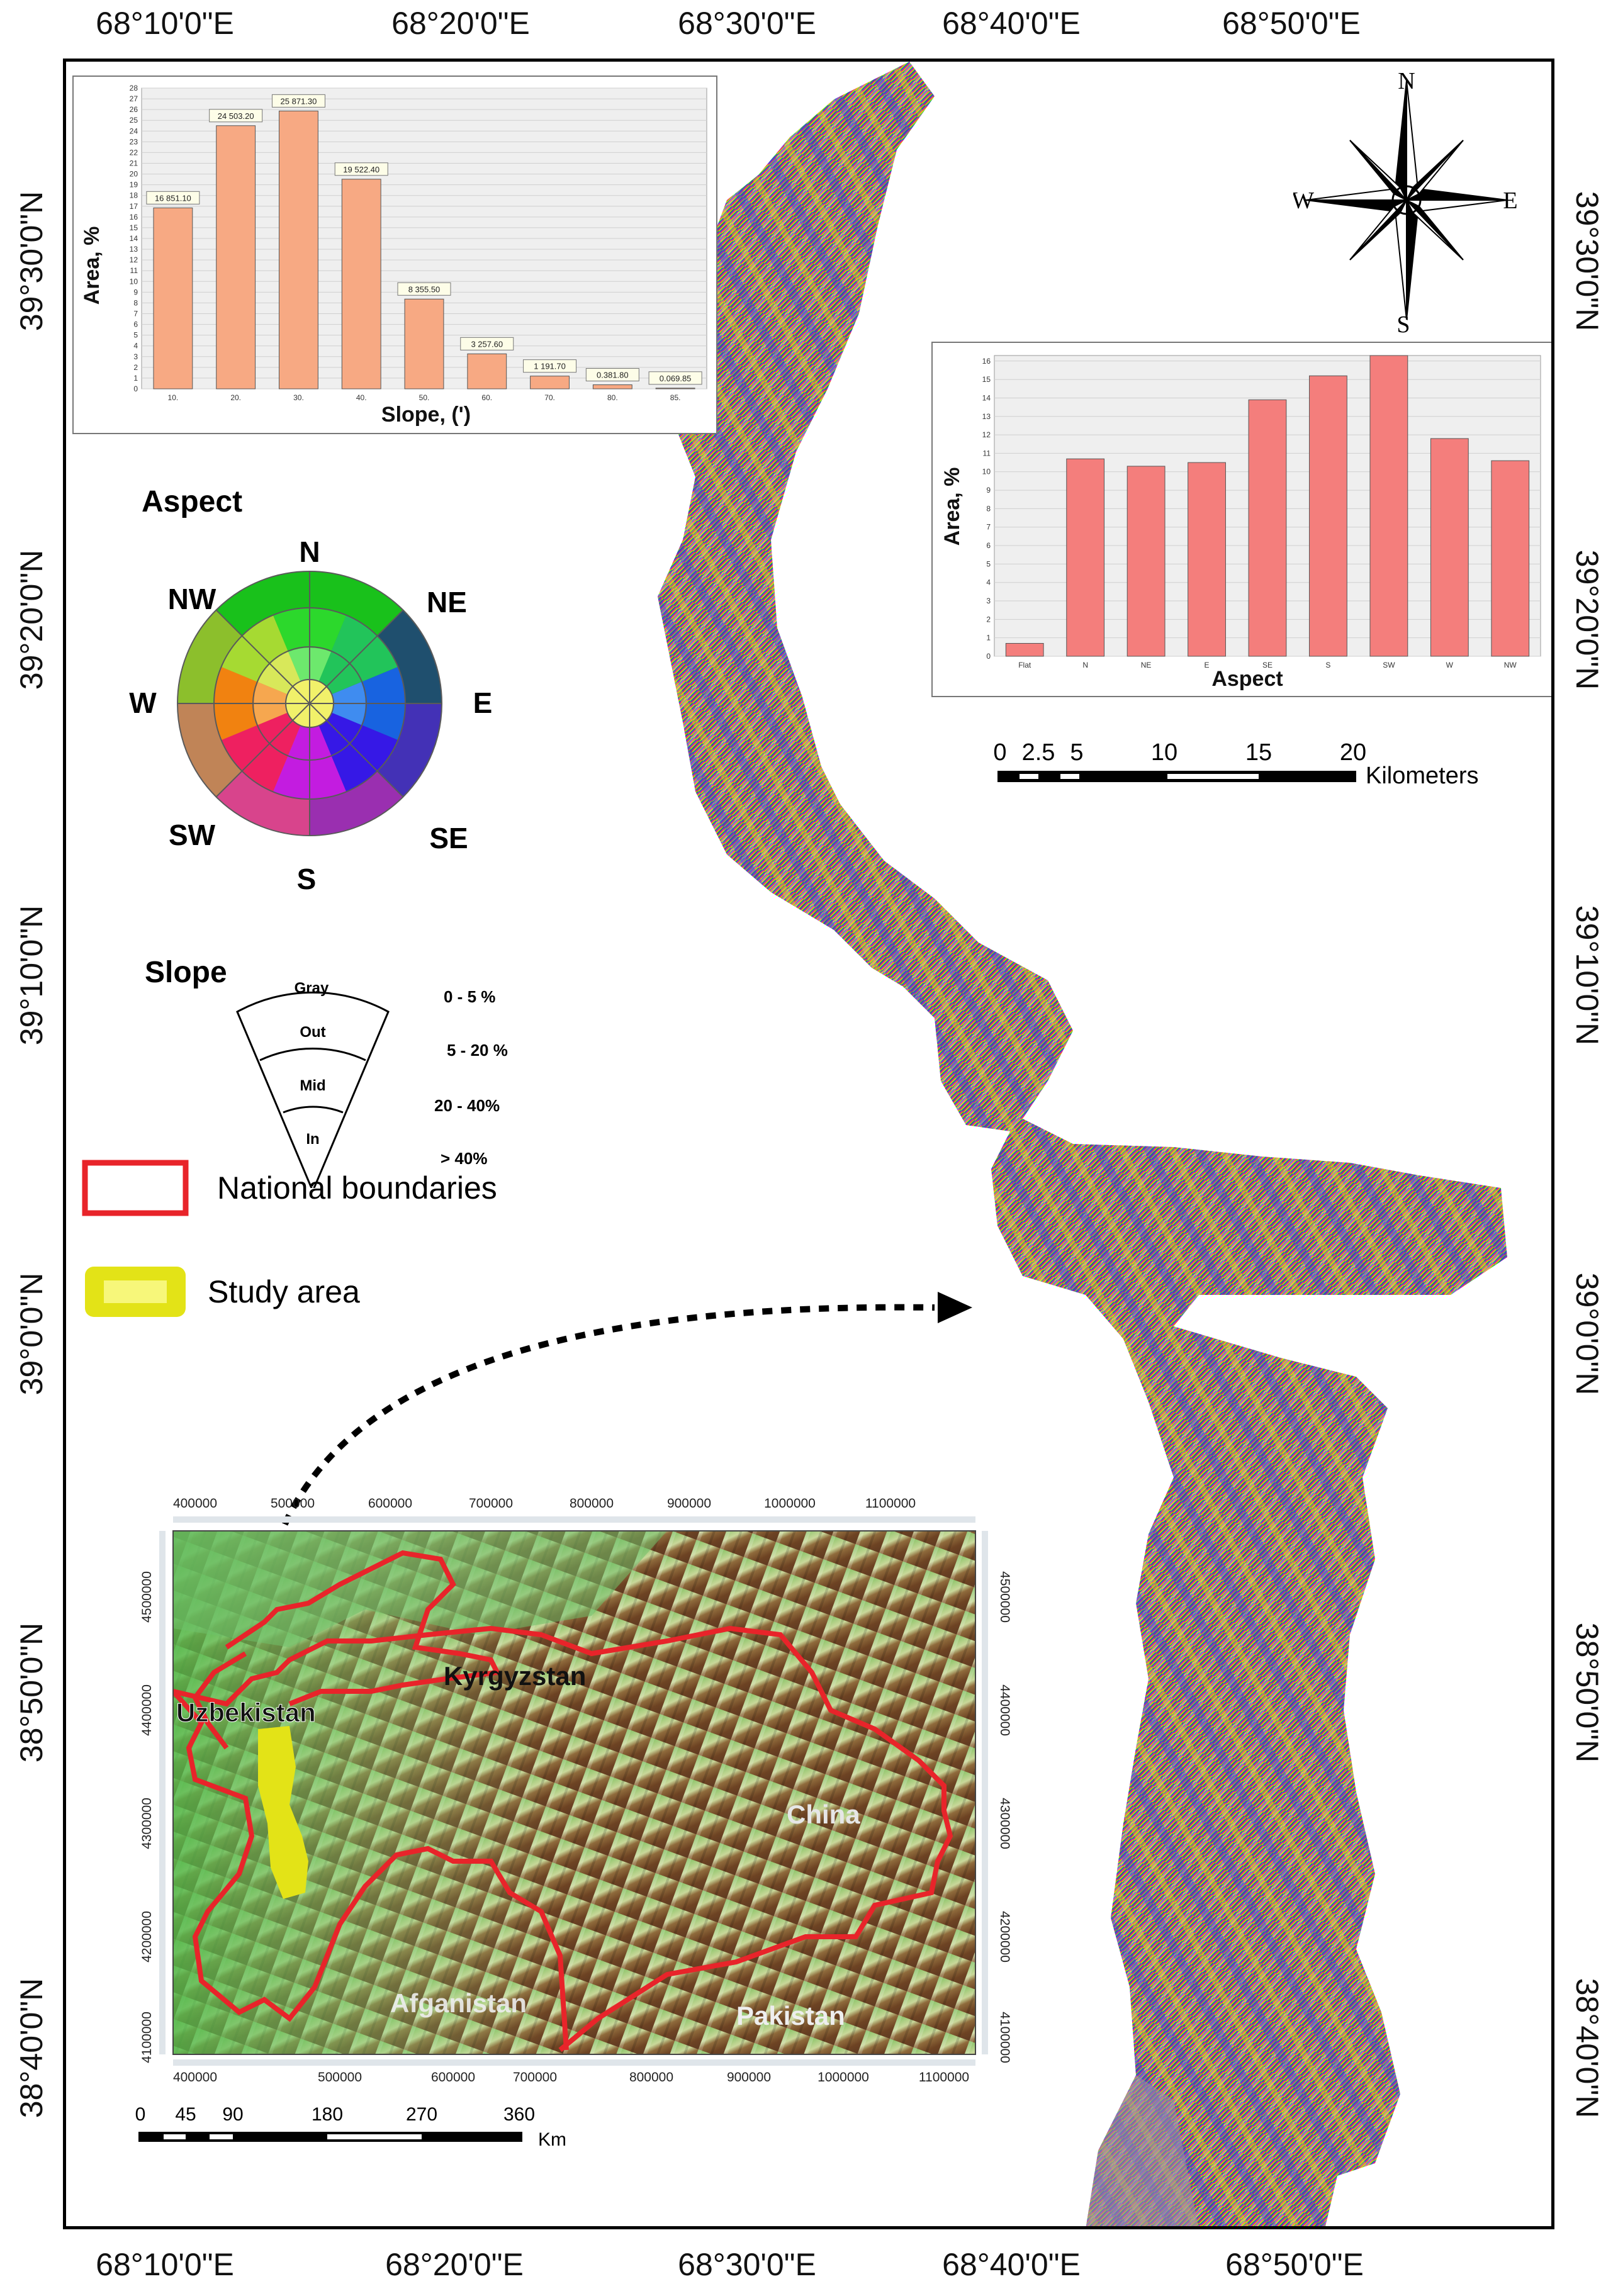  I want to click on x-tick-label: 30., so click(298, 397).